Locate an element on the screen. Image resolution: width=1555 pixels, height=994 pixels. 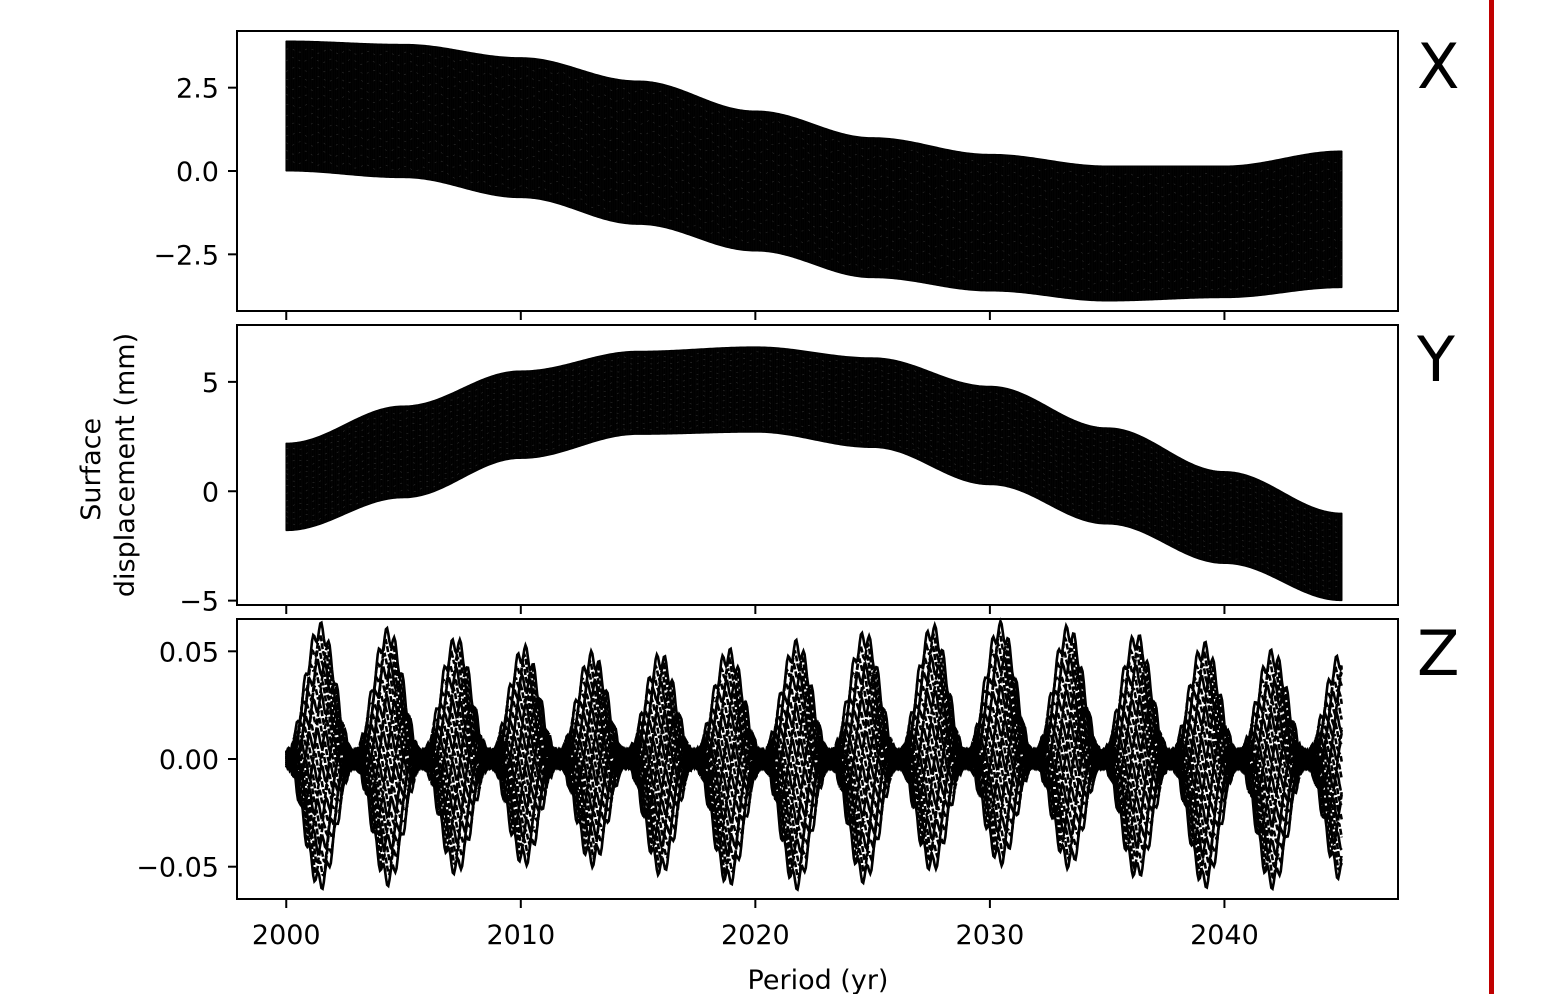
x-tick-label: 2040 is located at coordinates (1224, 935).